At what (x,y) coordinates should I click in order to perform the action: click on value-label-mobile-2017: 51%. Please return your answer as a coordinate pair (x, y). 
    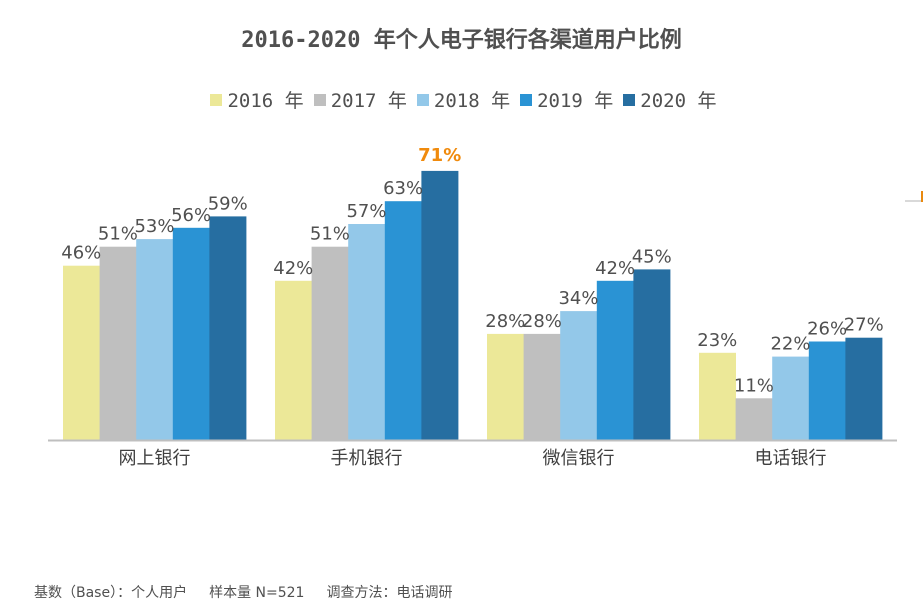
    Looking at the image, I should click on (330, 234).